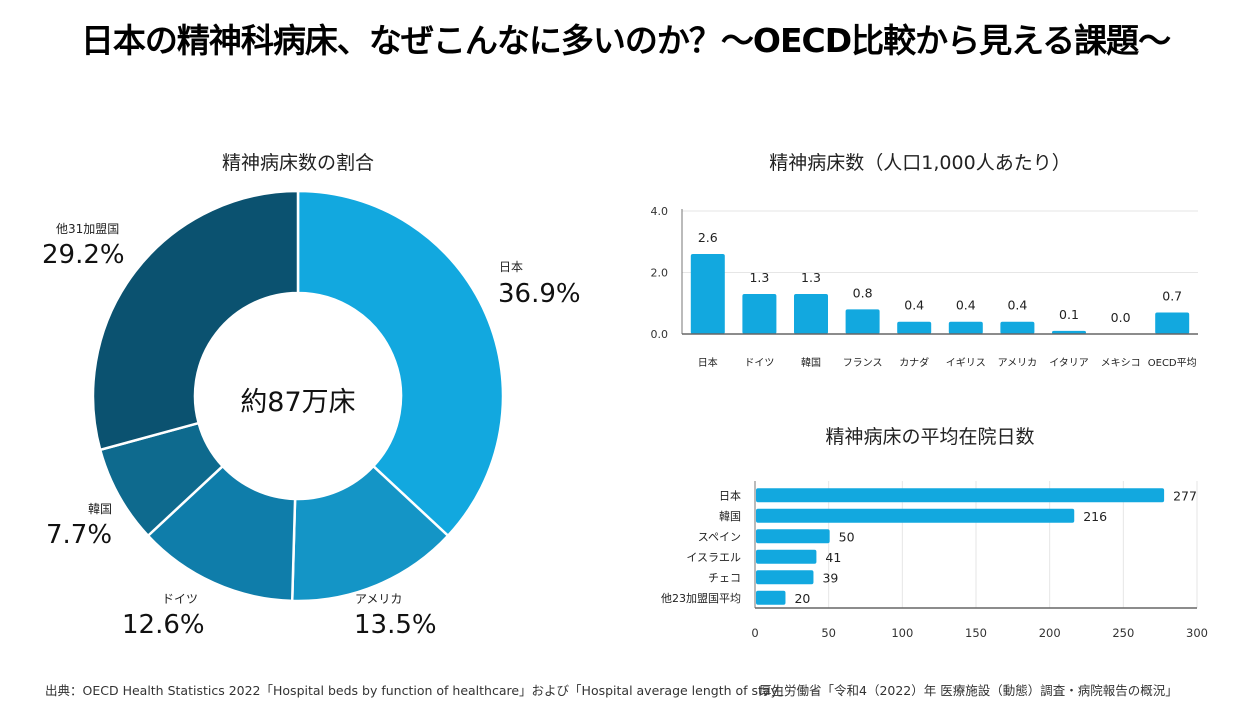 The height and width of the screenshot is (701, 1251). I want to click on donut-label-germany: ドイツ, so click(180, 599).